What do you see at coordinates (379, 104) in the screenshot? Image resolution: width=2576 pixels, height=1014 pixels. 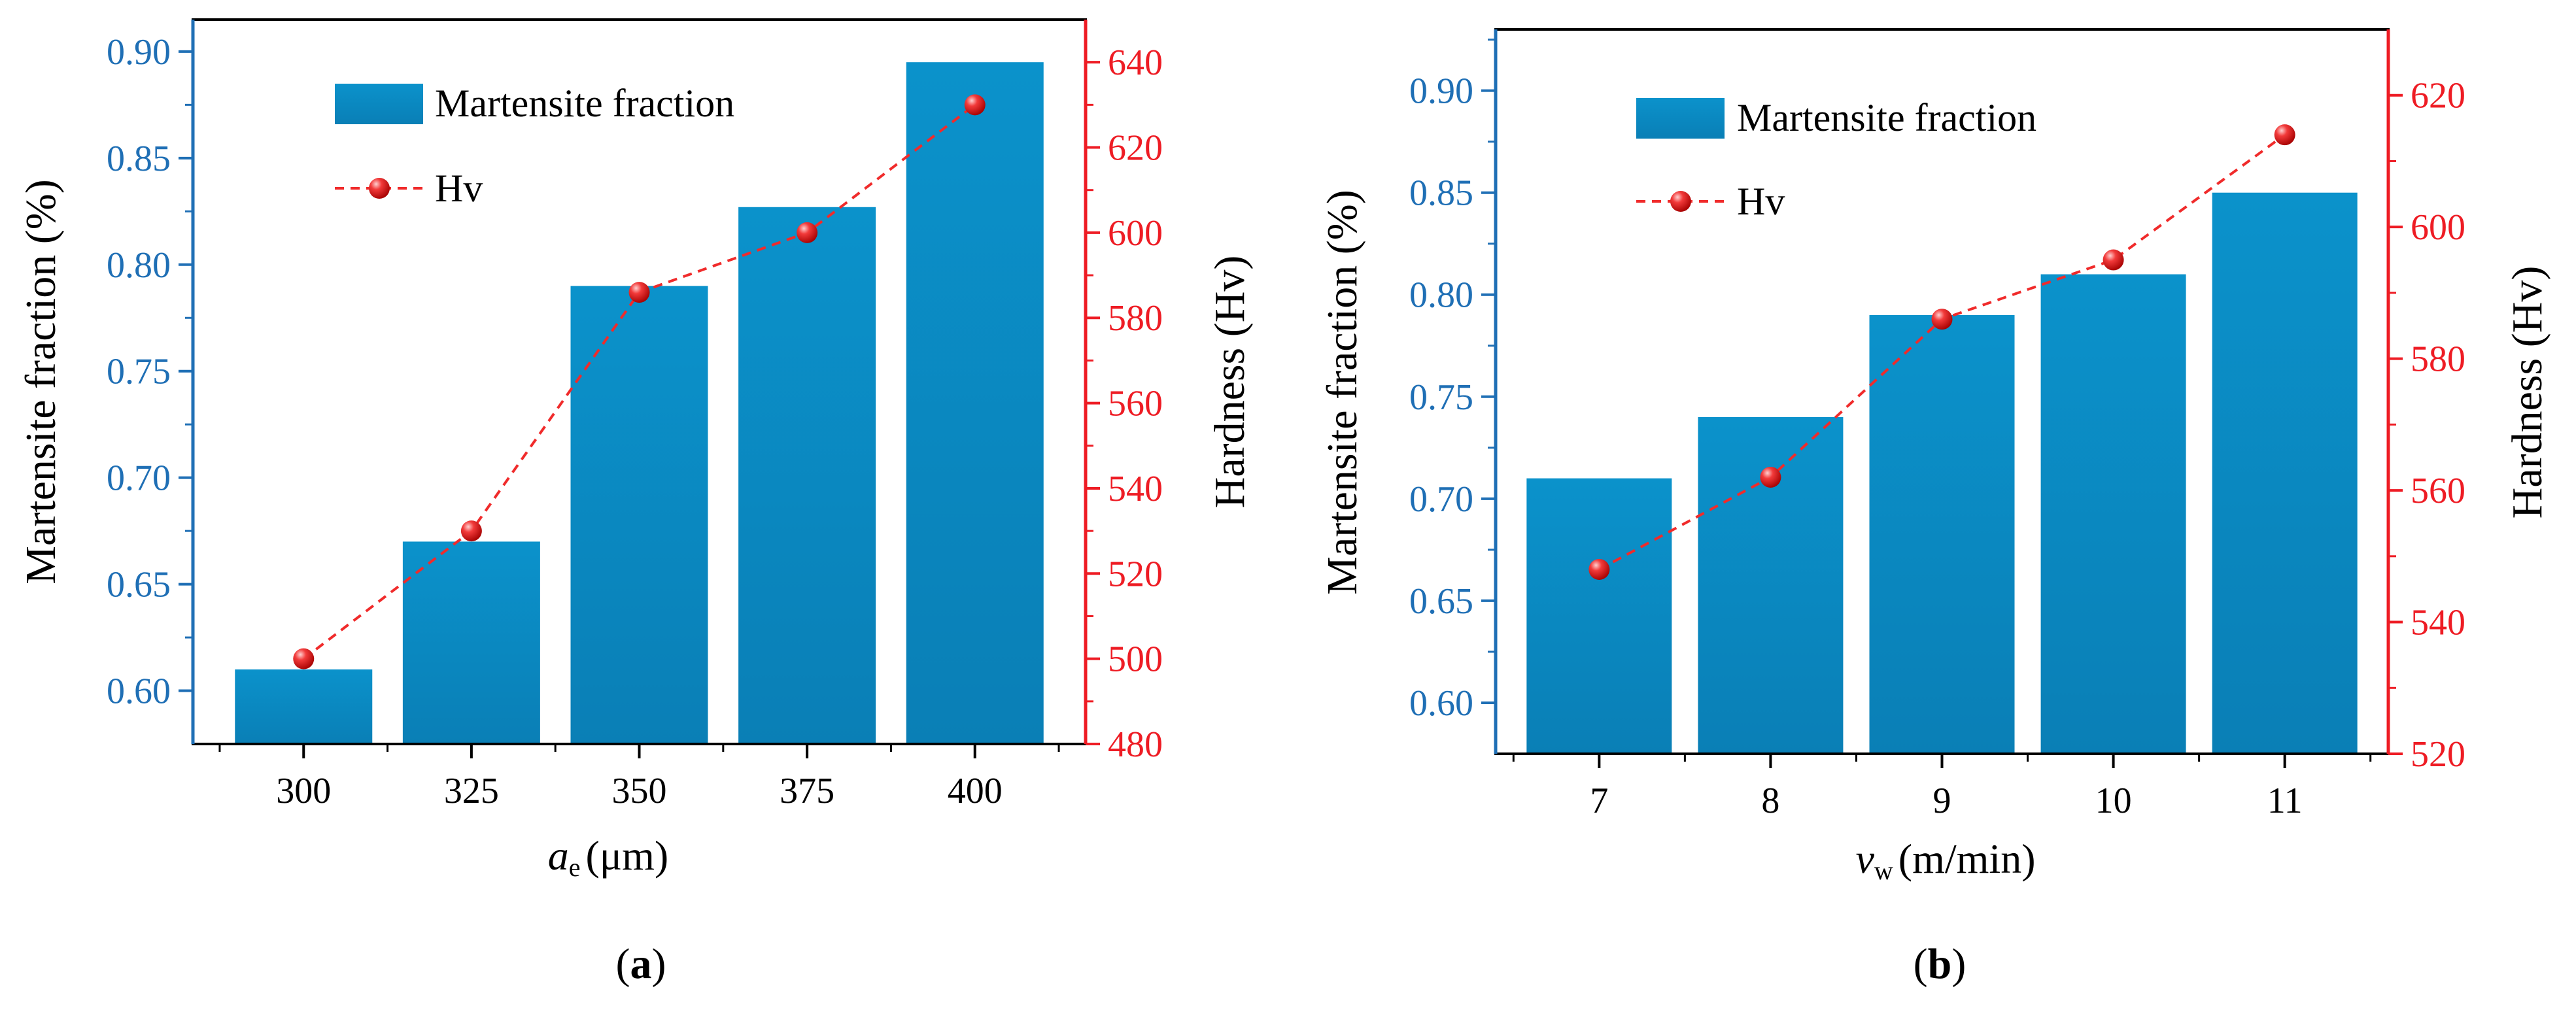 I see `panel-a-legend-bar-swatch` at bounding box center [379, 104].